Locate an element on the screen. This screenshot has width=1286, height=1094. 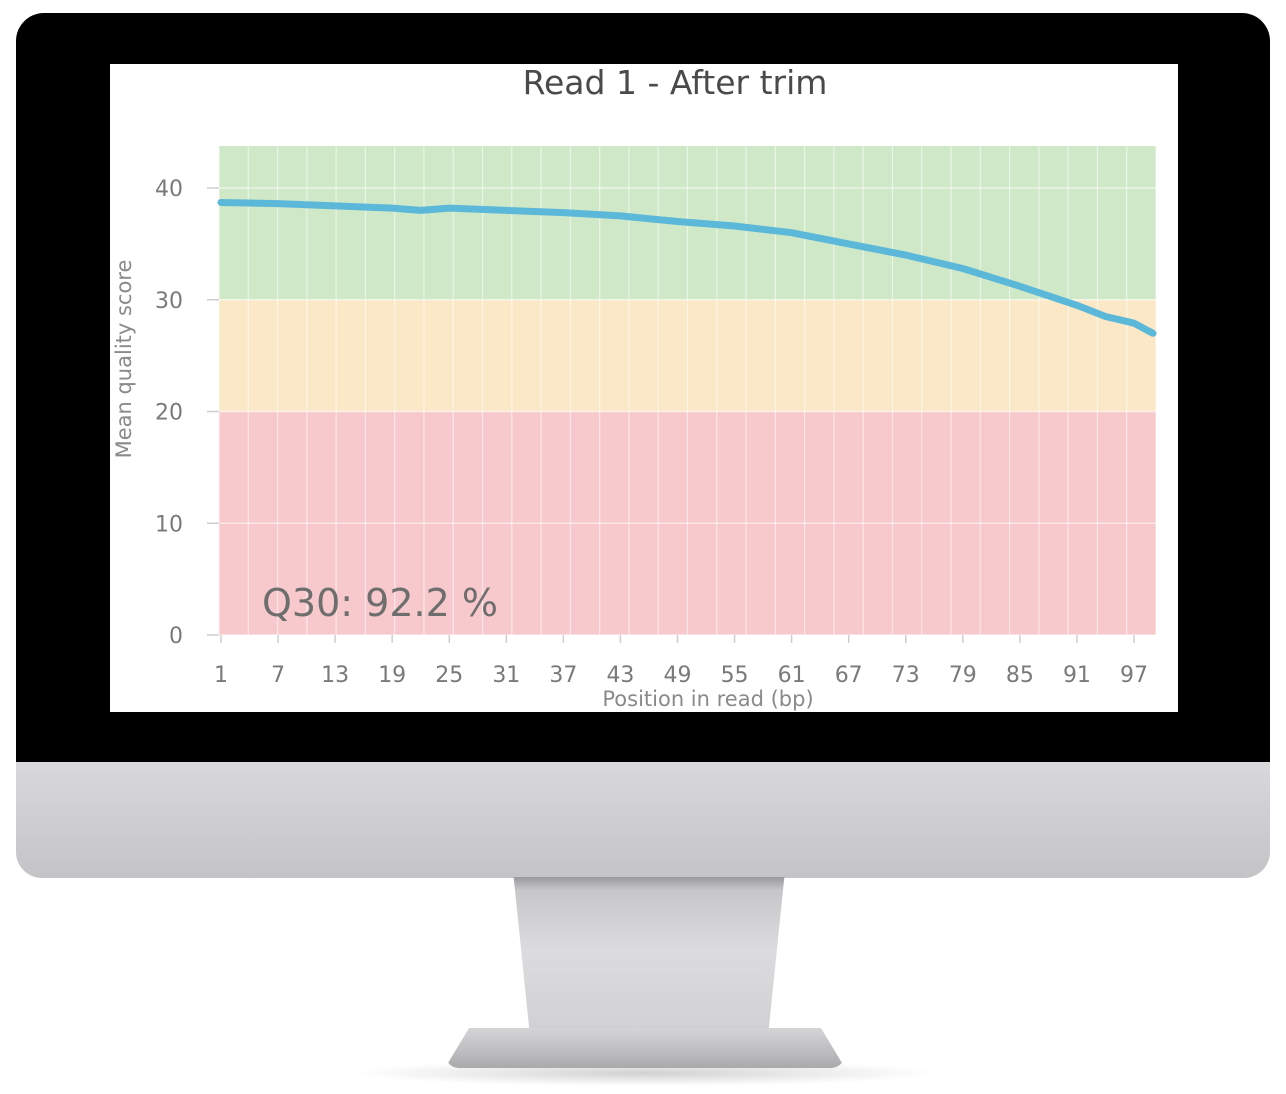
x-tick-label-7: 43 is located at coordinates (620, 675).